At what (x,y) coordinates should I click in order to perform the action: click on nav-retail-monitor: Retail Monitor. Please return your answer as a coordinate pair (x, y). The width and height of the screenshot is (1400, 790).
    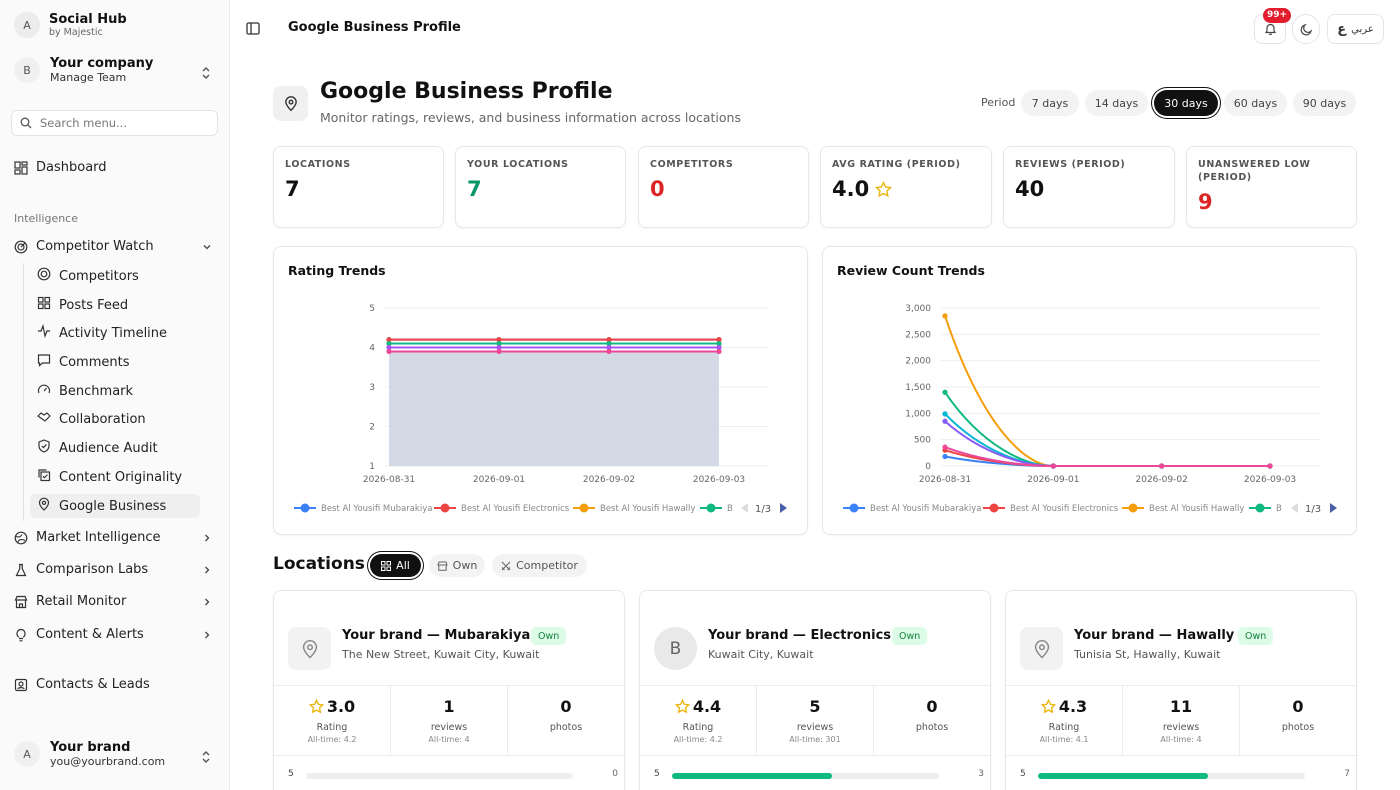
    Looking at the image, I should click on (122, 601).